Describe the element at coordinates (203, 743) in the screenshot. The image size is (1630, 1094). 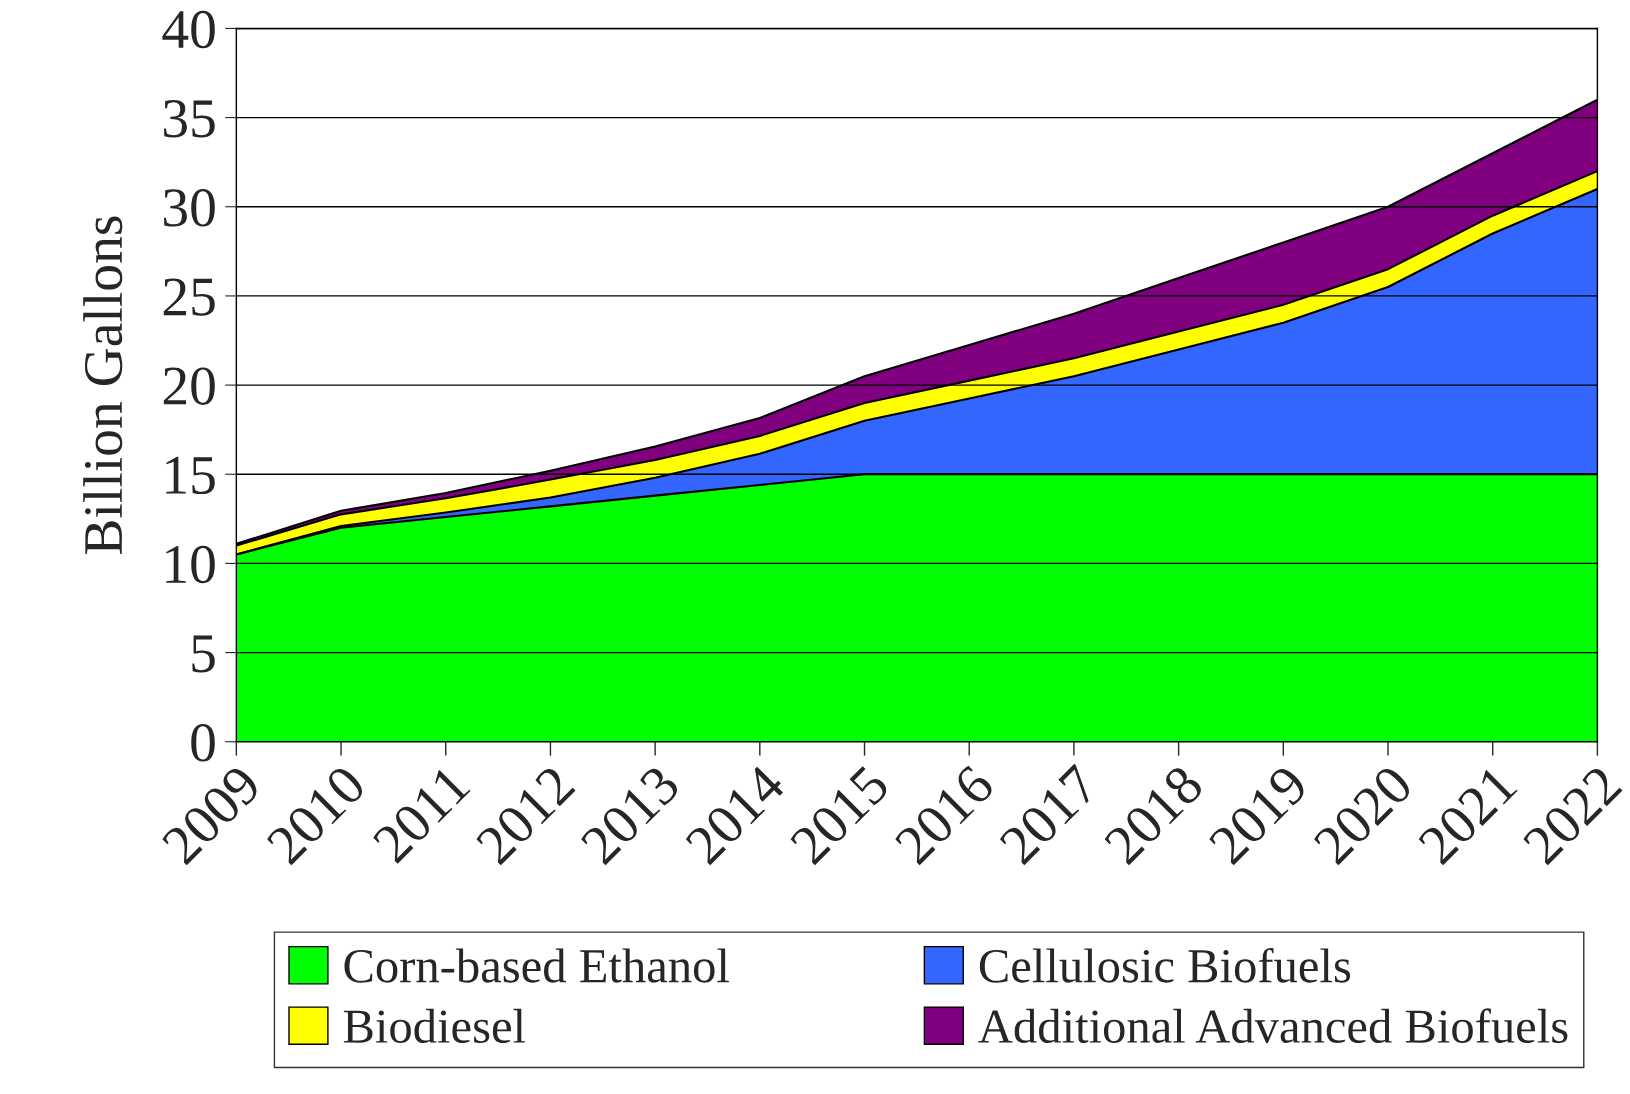
I see `y-tick-label: 0` at that location.